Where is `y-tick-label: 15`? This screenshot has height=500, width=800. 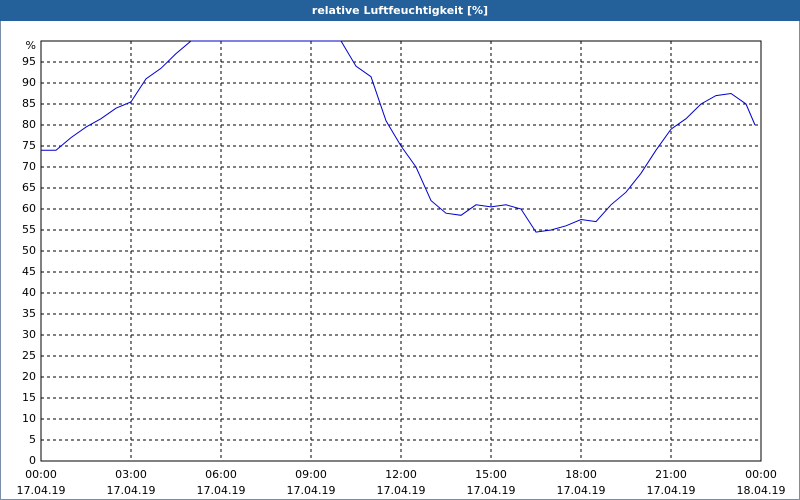 y-tick-label: 15 is located at coordinates (29, 397).